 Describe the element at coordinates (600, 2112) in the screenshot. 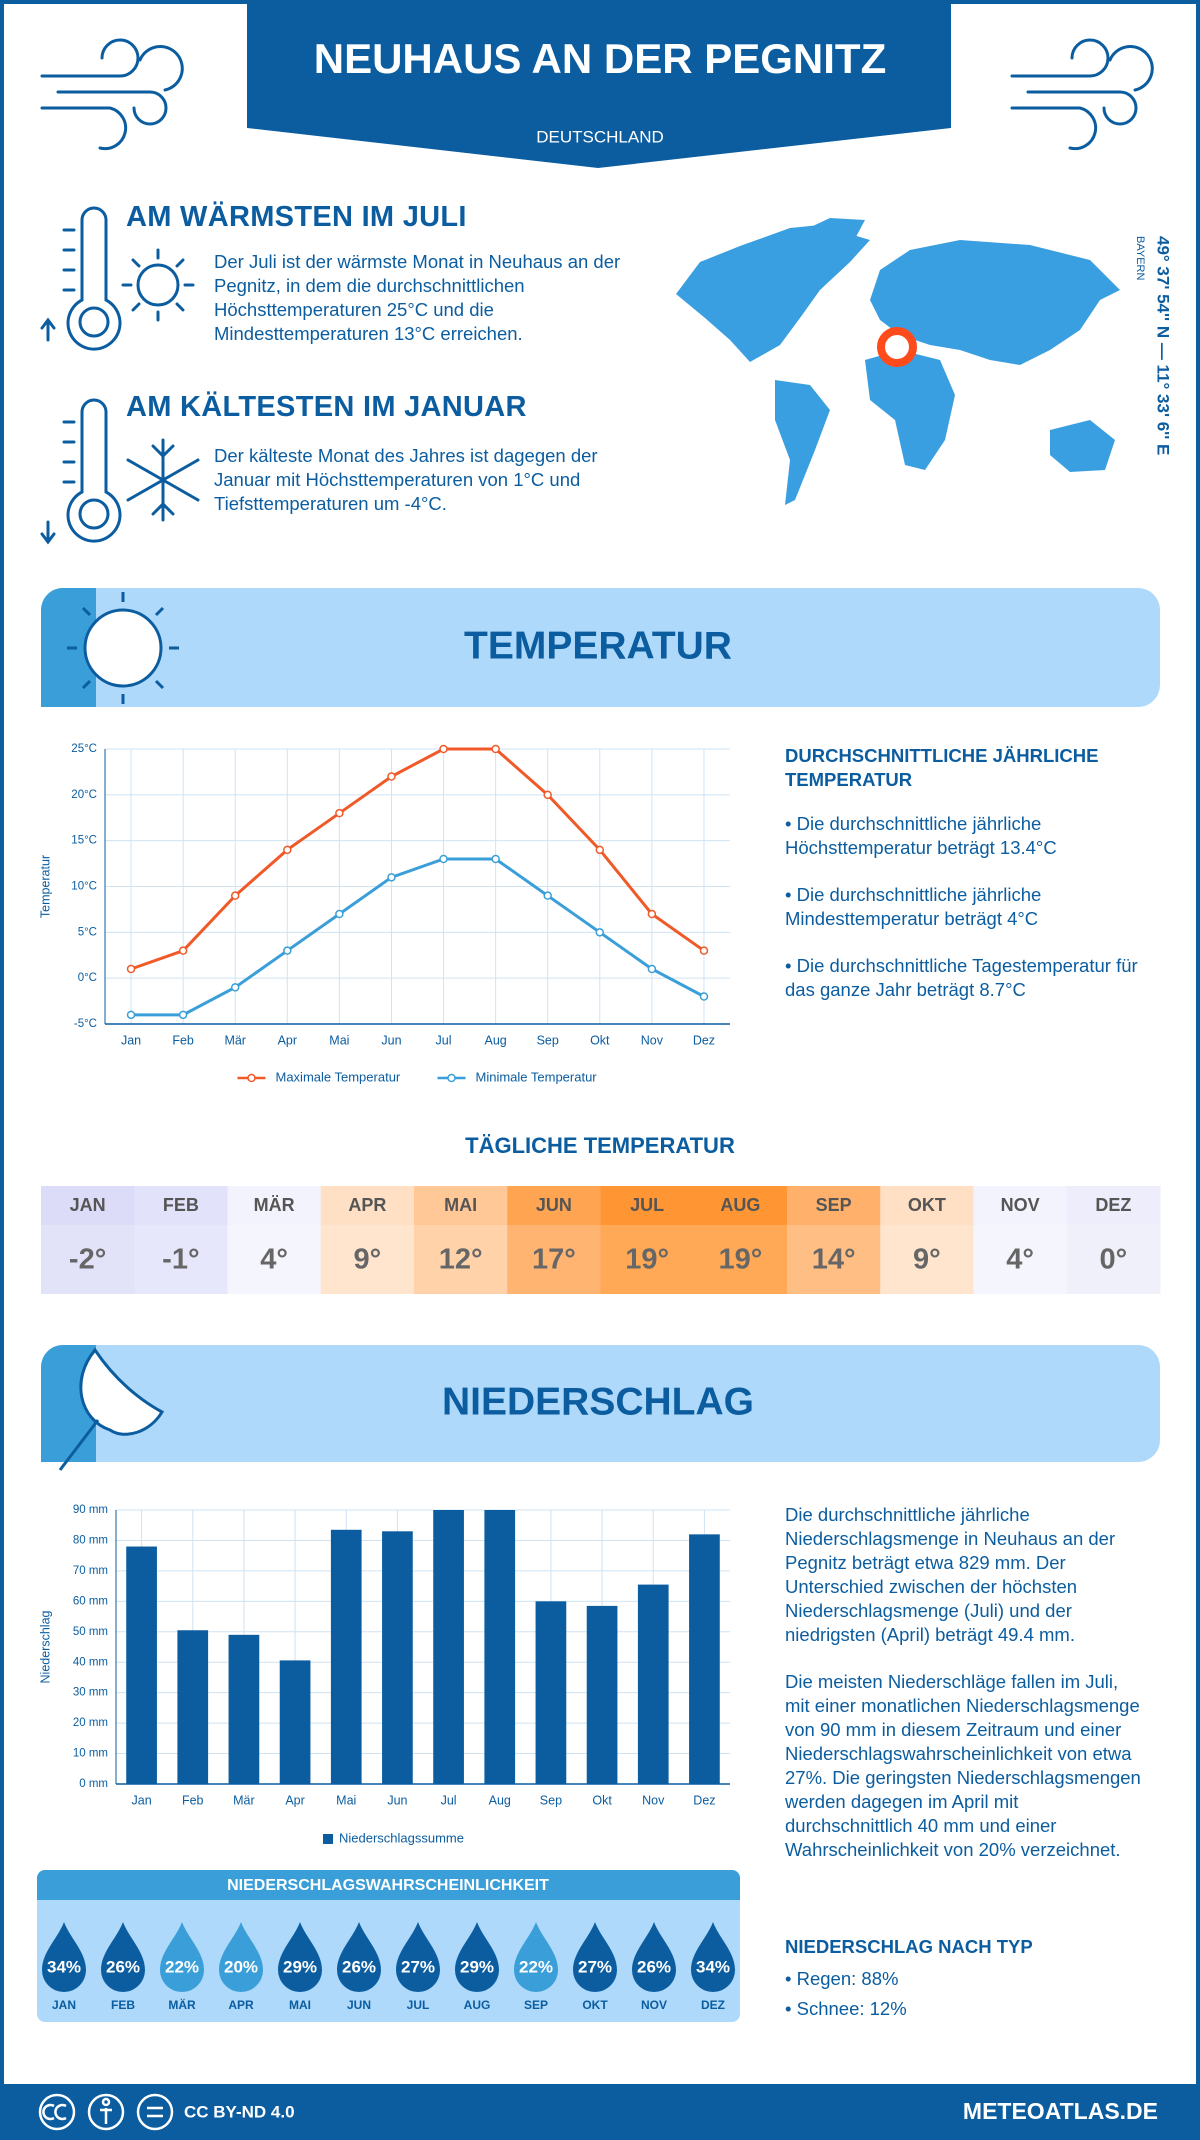

I see `footer-band` at that location.